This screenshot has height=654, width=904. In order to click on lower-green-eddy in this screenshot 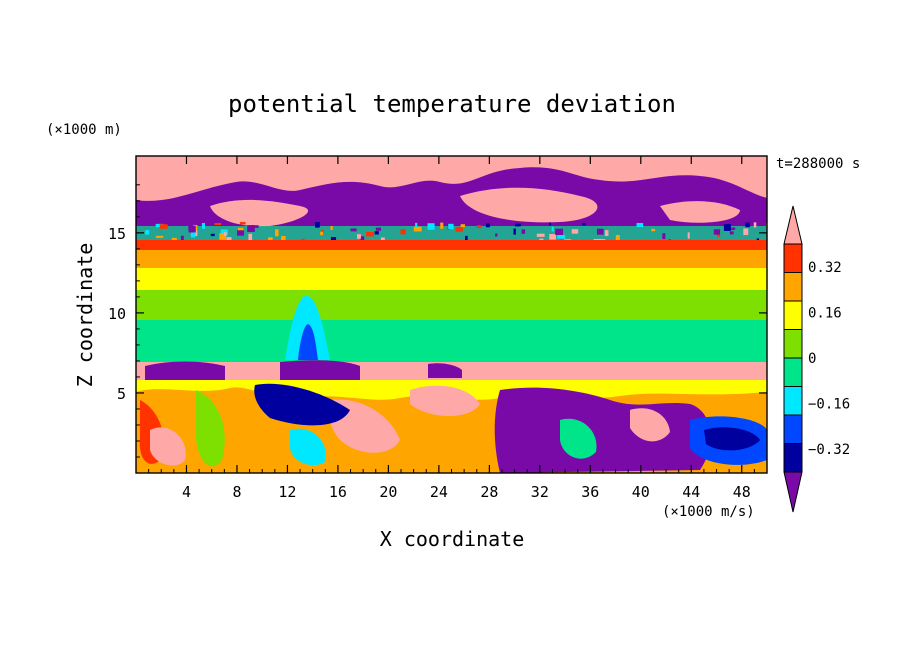, I will do `click(578, 438)`.